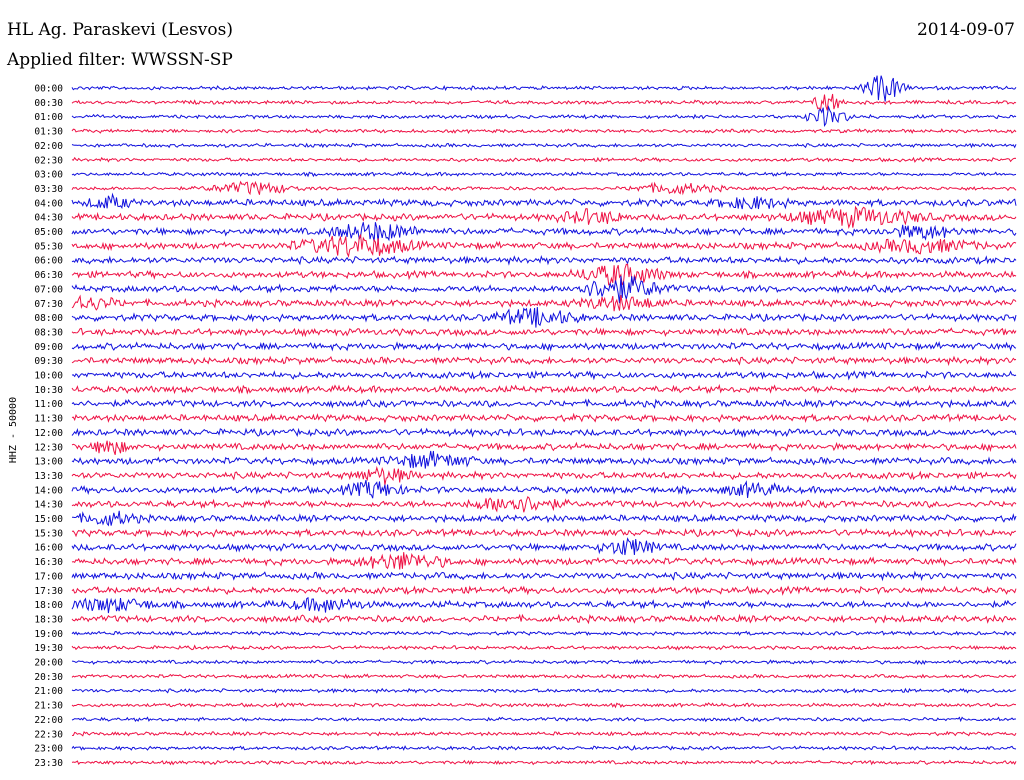  I want to click on row-time-label: 22:30, so click(48, 734).